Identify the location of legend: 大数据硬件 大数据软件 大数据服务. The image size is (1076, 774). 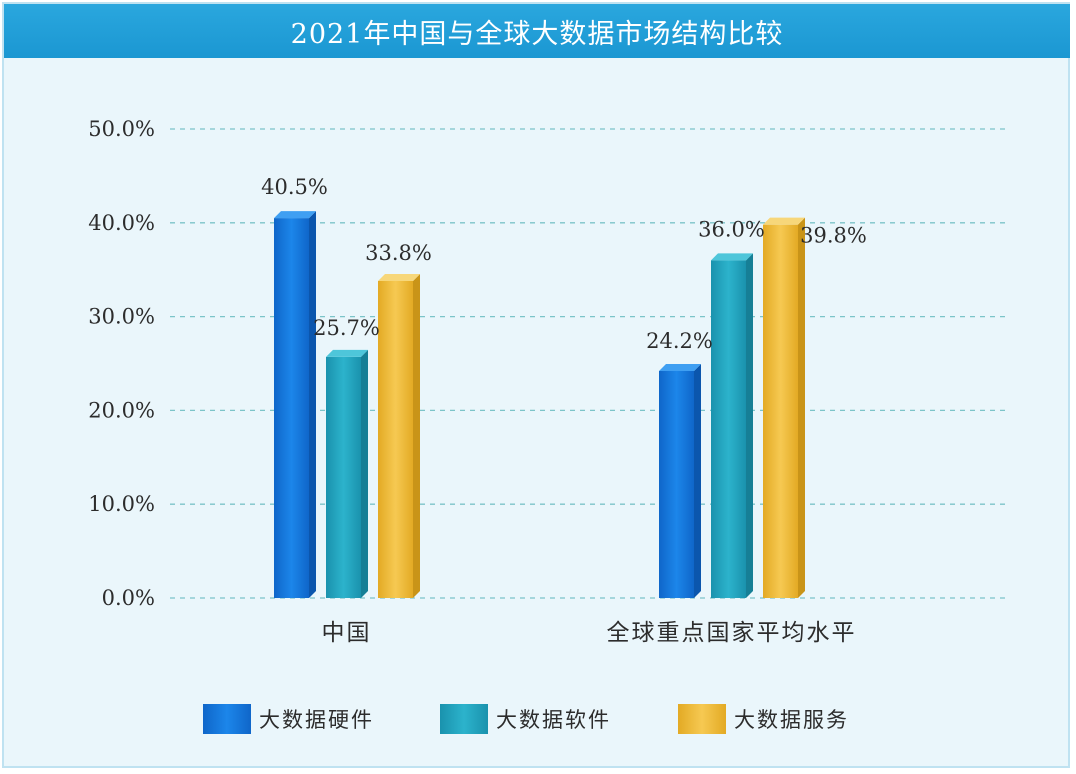
(538, 720).